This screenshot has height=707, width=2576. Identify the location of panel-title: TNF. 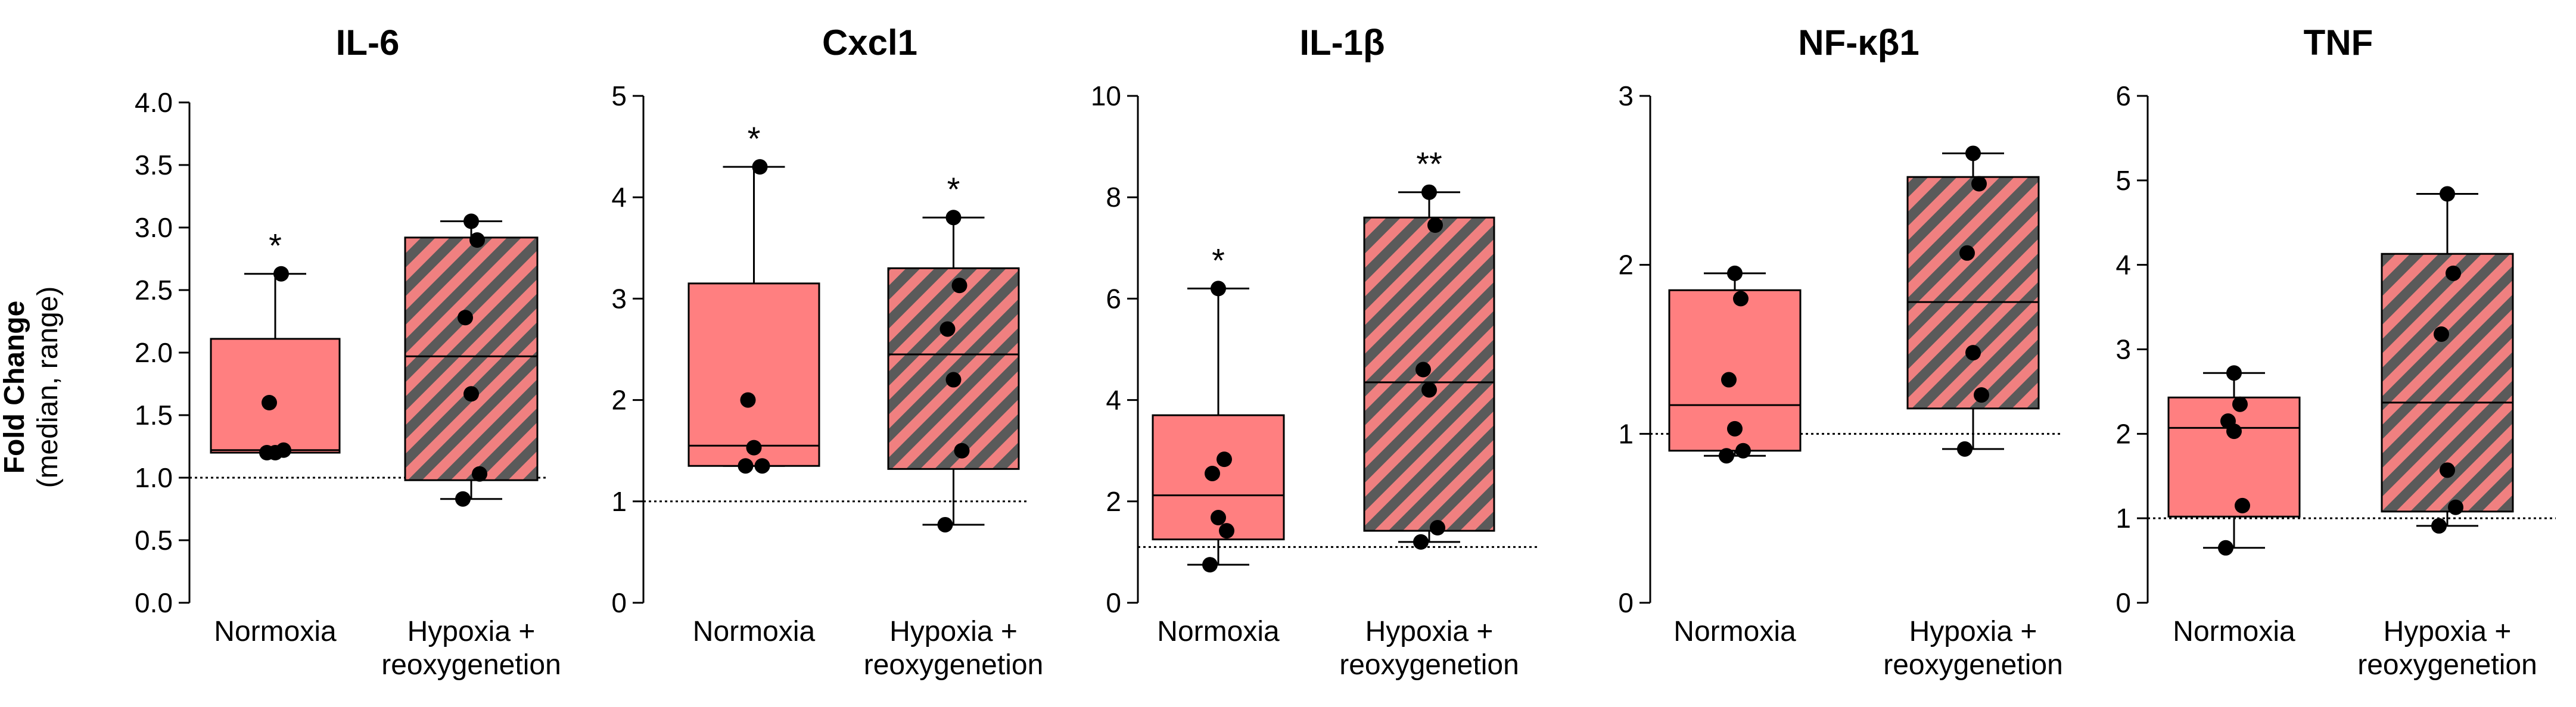
(2338, 43).